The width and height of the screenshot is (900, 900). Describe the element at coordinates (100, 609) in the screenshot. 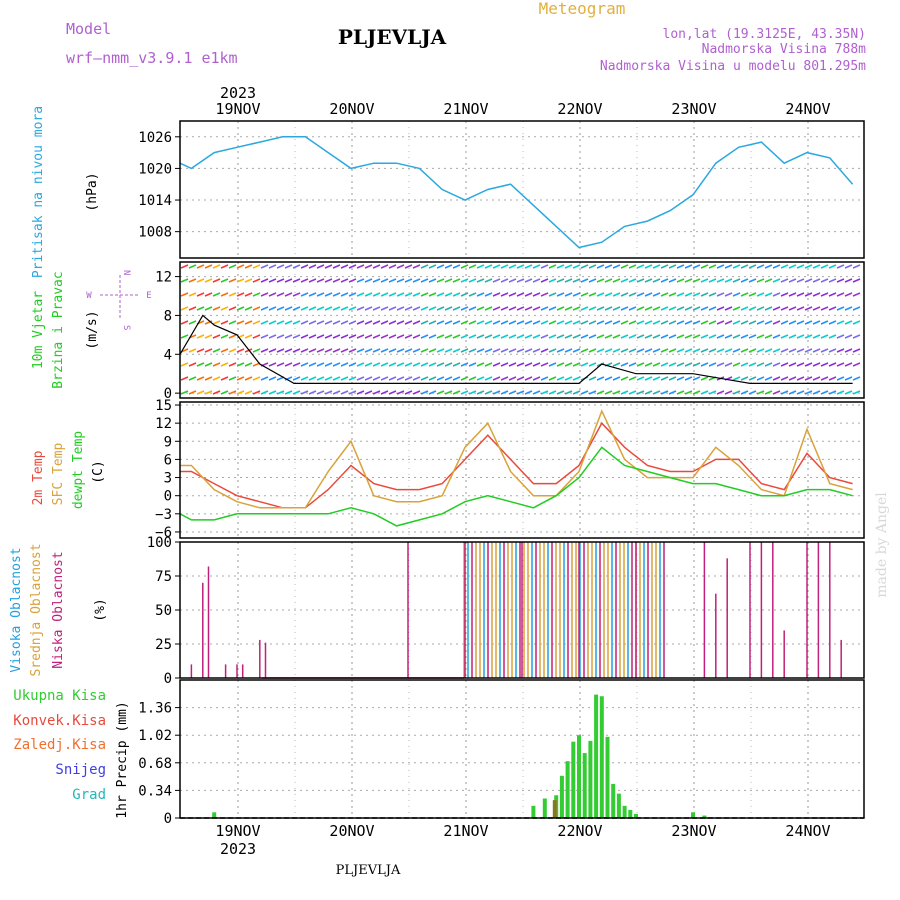

I see `cloud-unit: (%)` at that location.